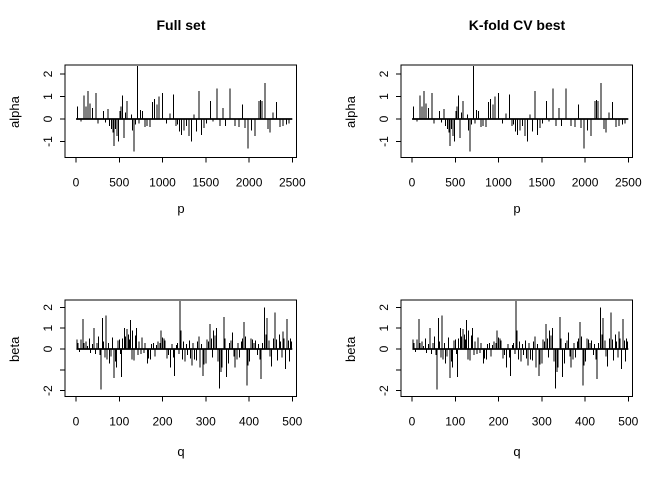  I want to click on panel-title-full-set: Full set, so click(181, 25).